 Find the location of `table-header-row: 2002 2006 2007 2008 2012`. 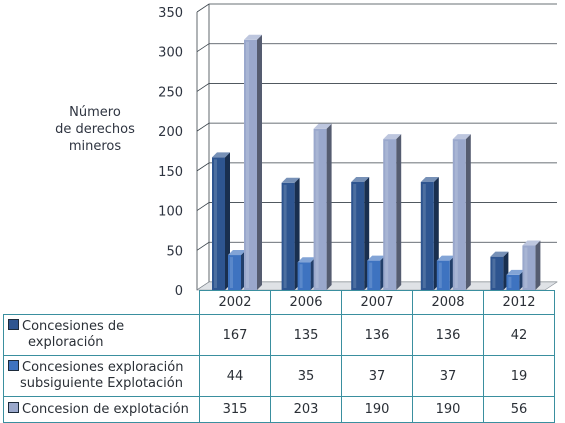

table-header-row: 2002 2006 2007 2008 2012 is located at coordinates (279, 302).